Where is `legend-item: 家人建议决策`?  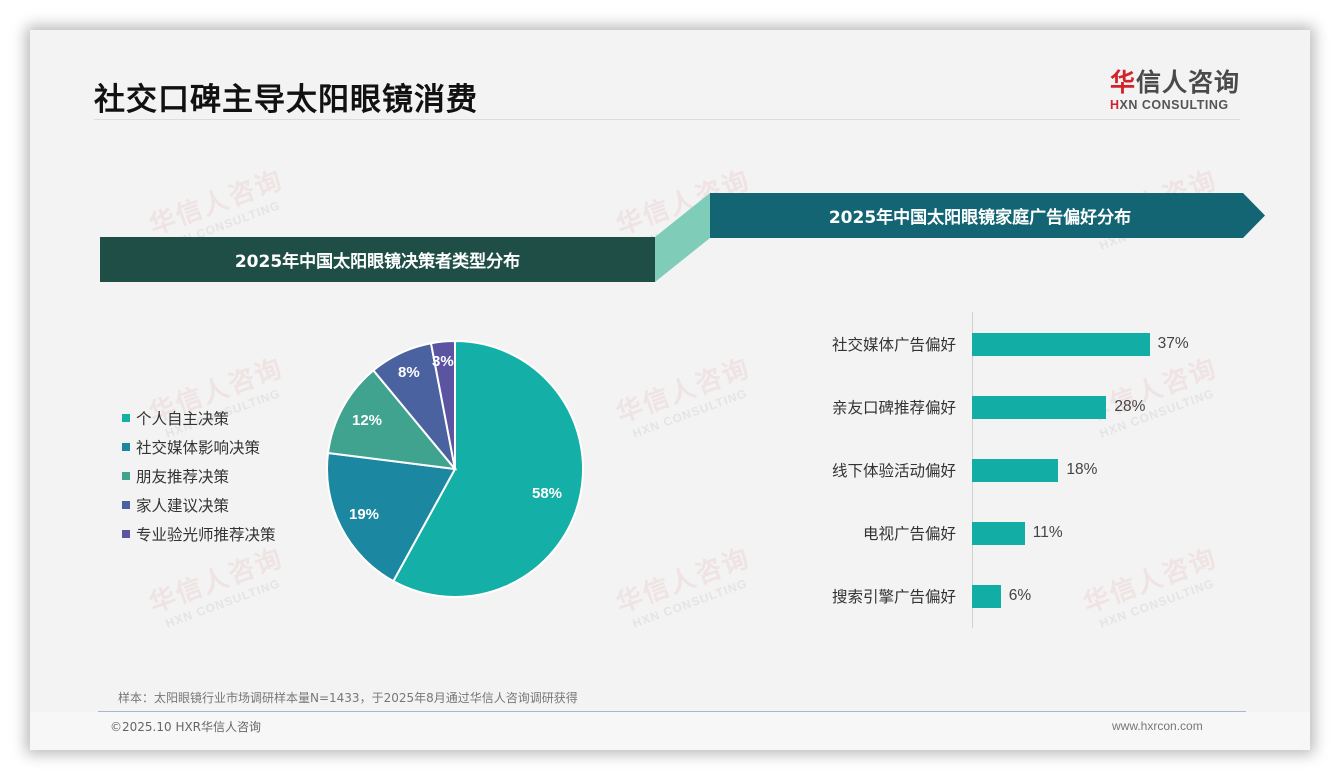
legend-item: 家人建议决策 is located at coordinates (199, 504).